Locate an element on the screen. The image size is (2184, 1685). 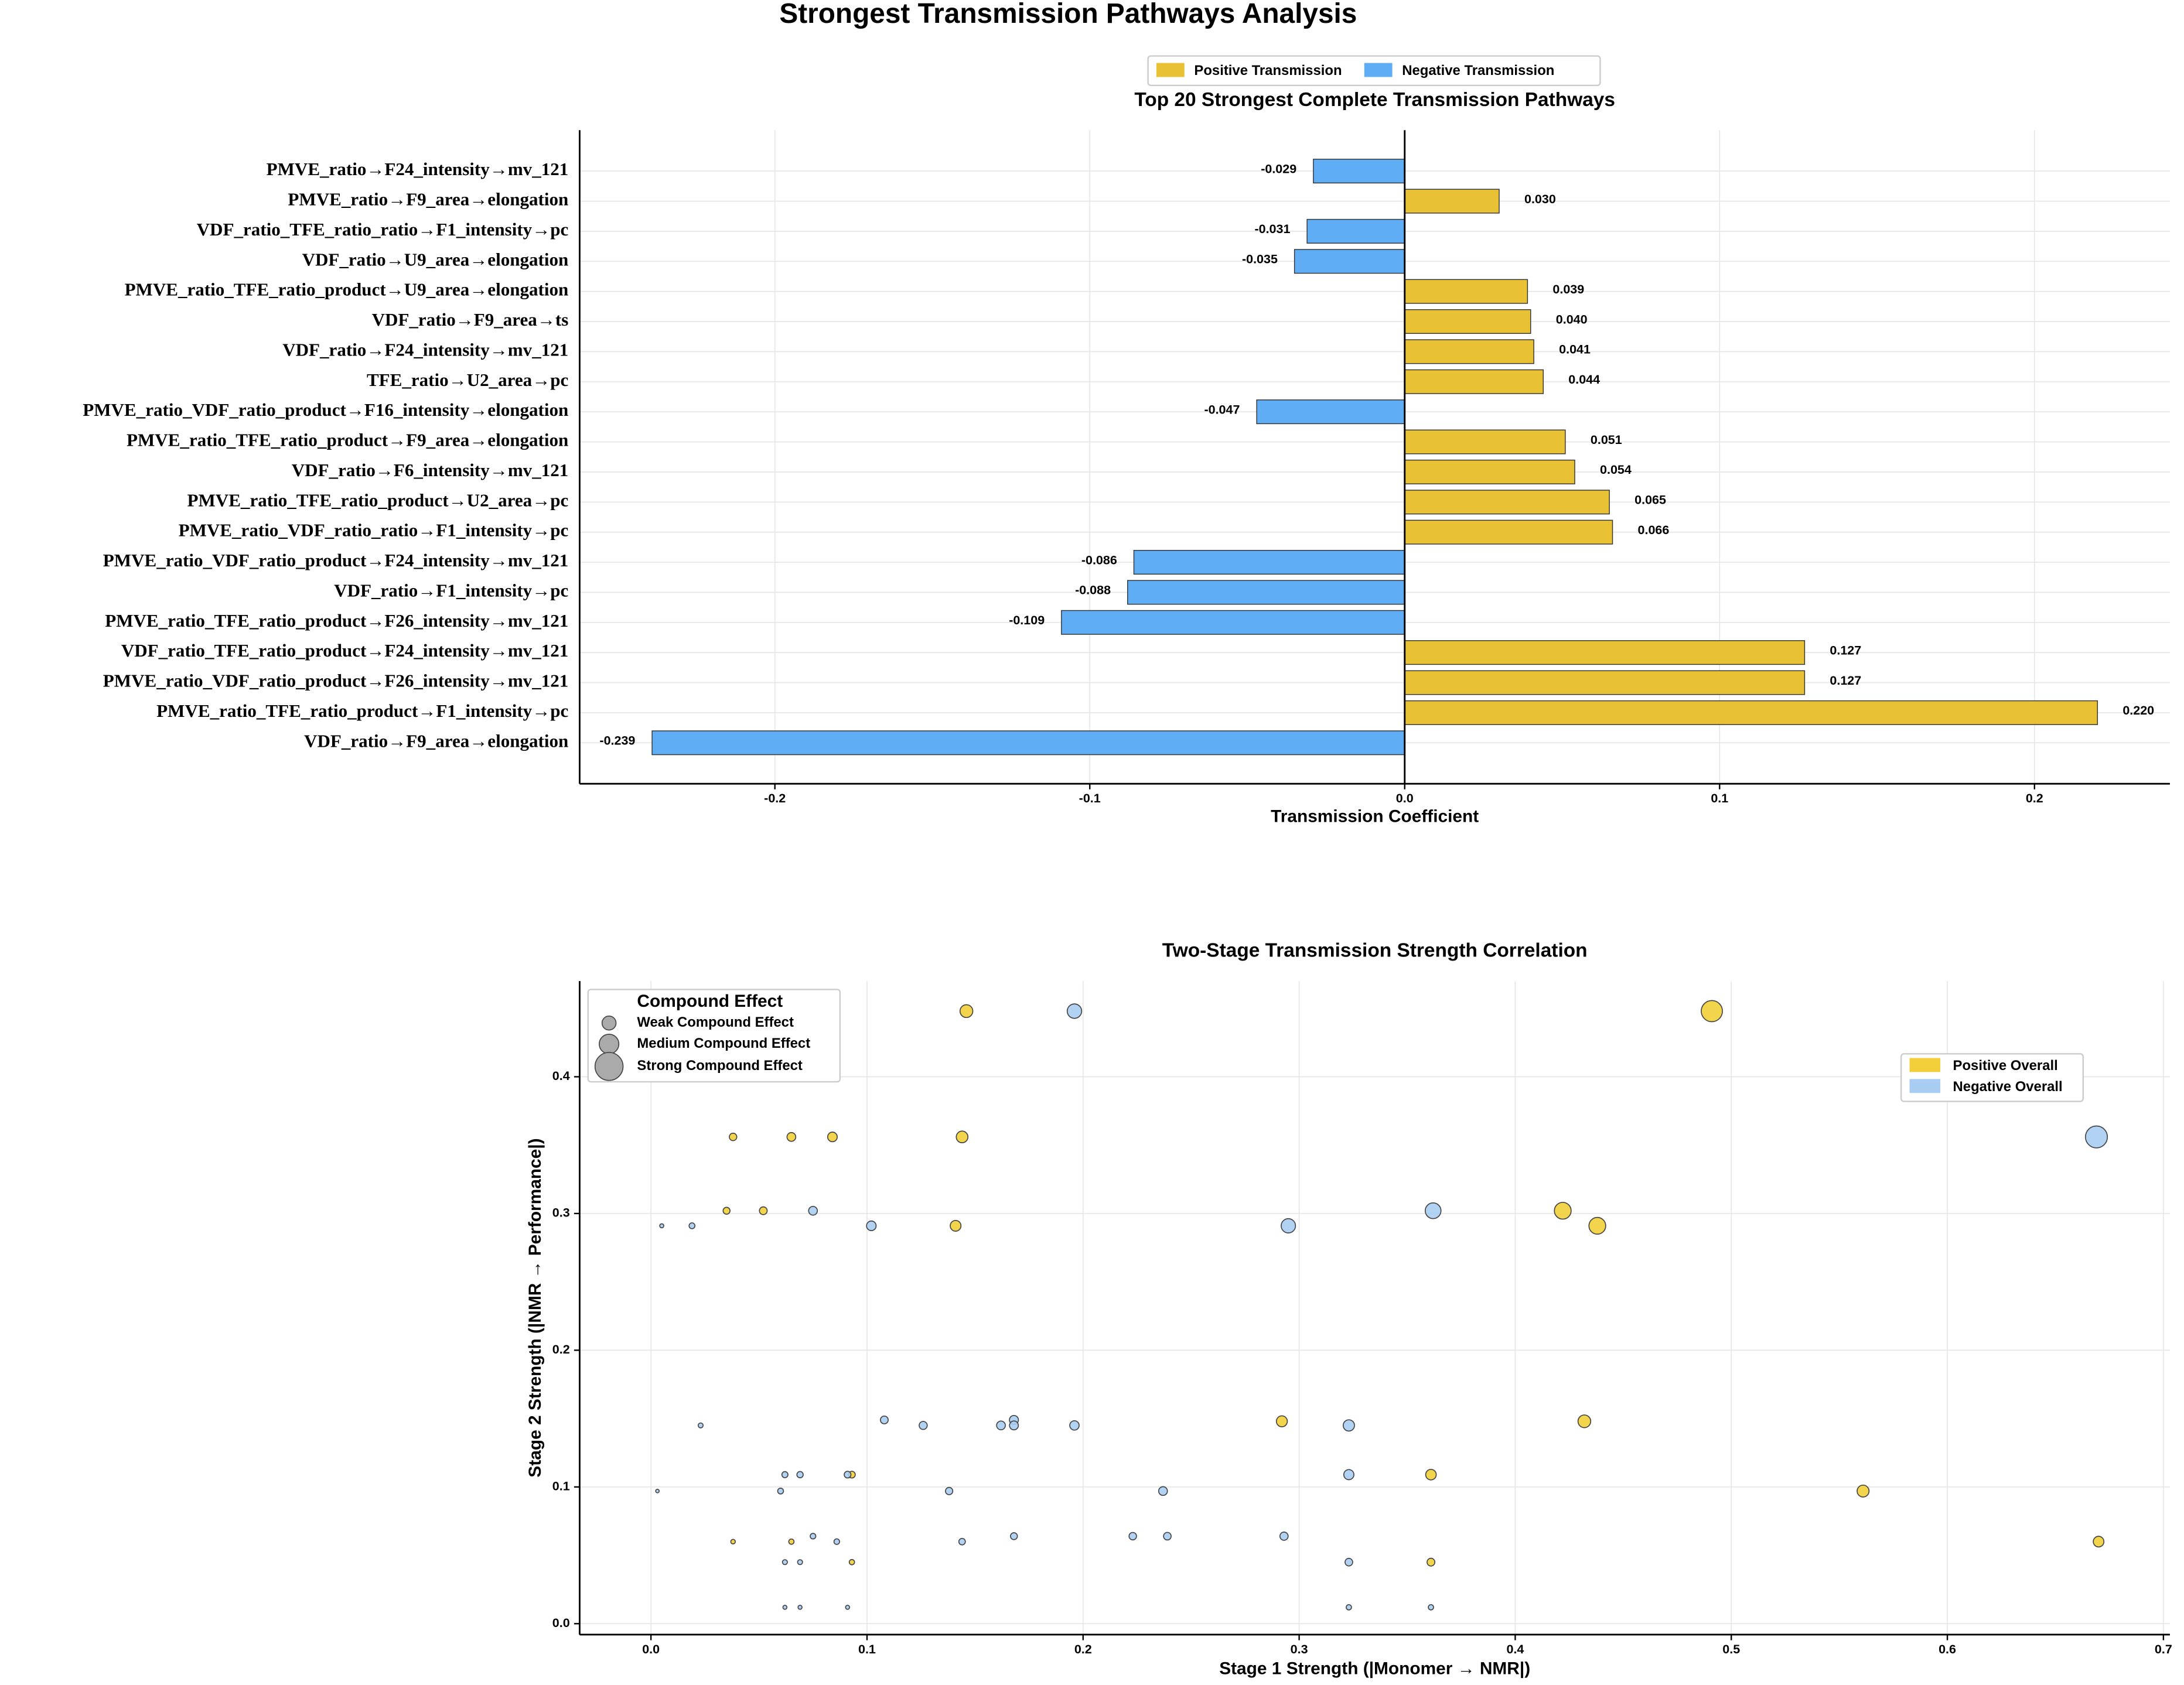
x-tick-label: 0.6 is located at coordinates (1947, 1649).